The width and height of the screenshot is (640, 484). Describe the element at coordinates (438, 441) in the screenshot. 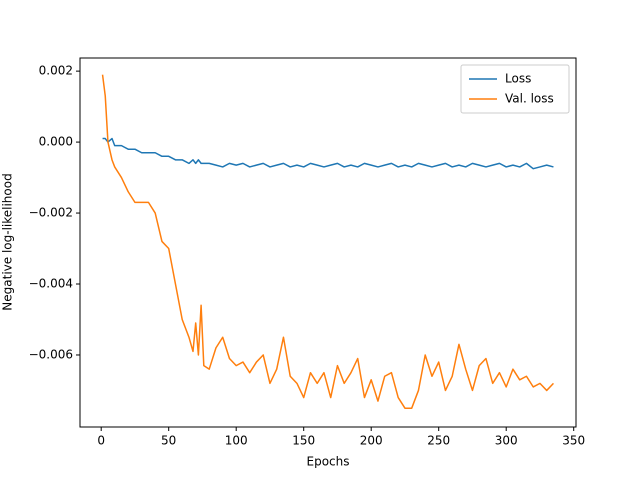

I see `x-tick-label: 250` at that location.